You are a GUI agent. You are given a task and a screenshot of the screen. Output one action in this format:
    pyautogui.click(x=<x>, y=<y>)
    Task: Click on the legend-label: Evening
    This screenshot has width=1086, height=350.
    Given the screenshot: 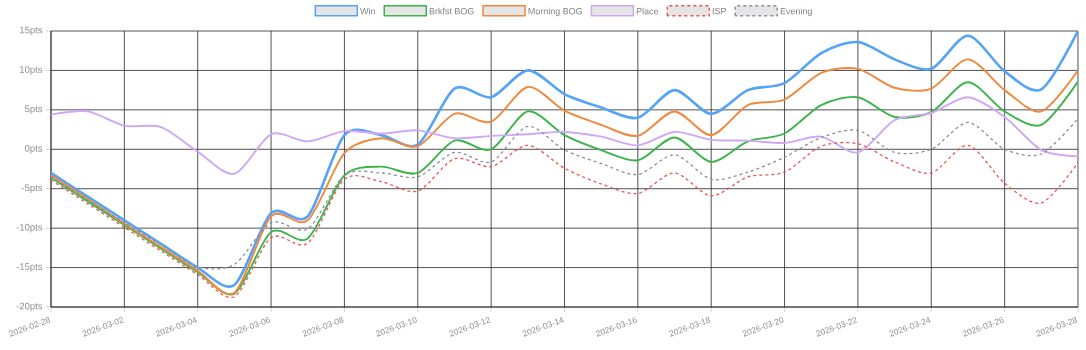 What is the action you would take?
    pyautogui.click(x=796, y=12)
    